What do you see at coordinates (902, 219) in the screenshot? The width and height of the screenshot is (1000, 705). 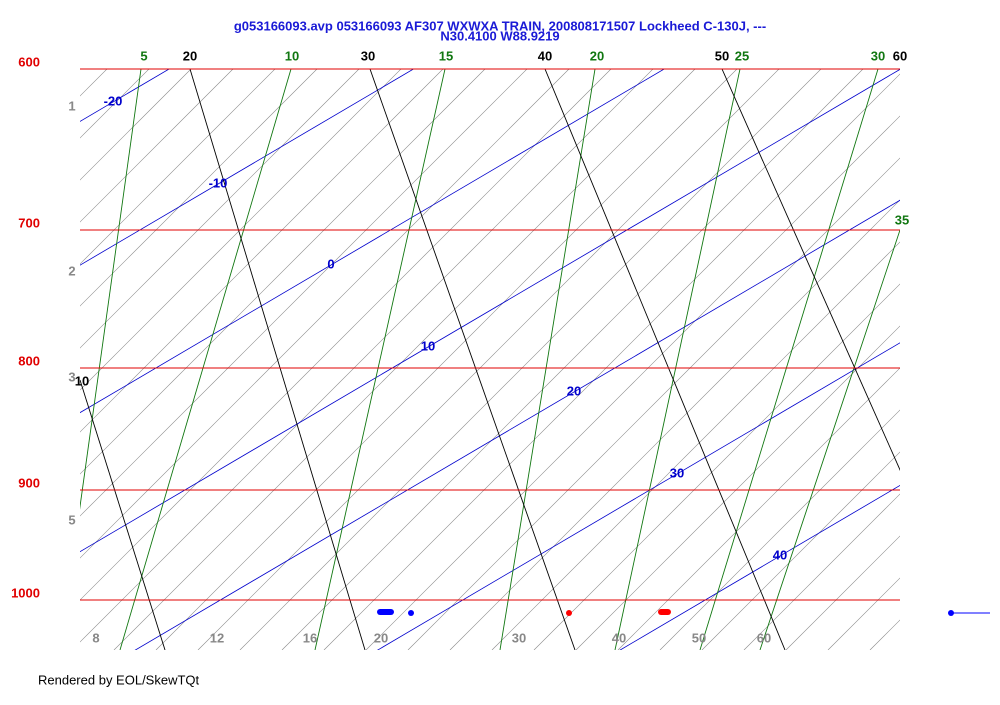 I see `green-label: 35` at bounding box center [902, 219].